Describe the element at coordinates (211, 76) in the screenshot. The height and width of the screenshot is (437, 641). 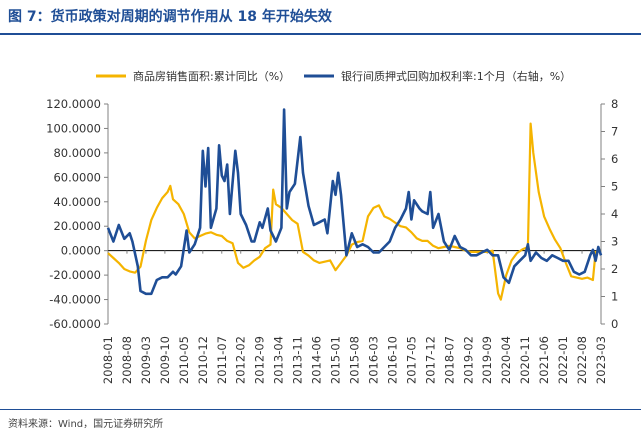
I see `legend-label-sales: 商品房销售面积:累计同比（%）` at that location.